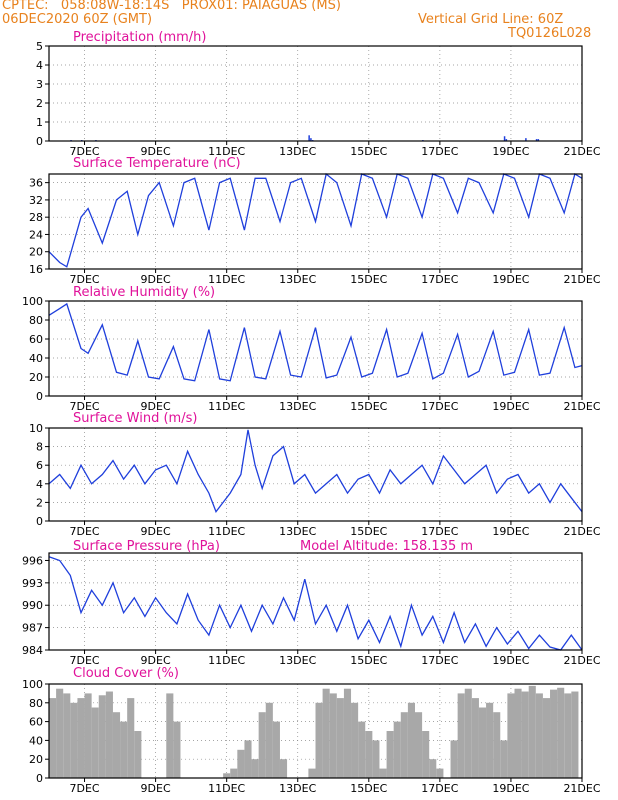 This screenshot has height=800, width=618. Describe the element at coordinates (39, 84) in the screenshot. I see `y-tick-label: 3` at that location.